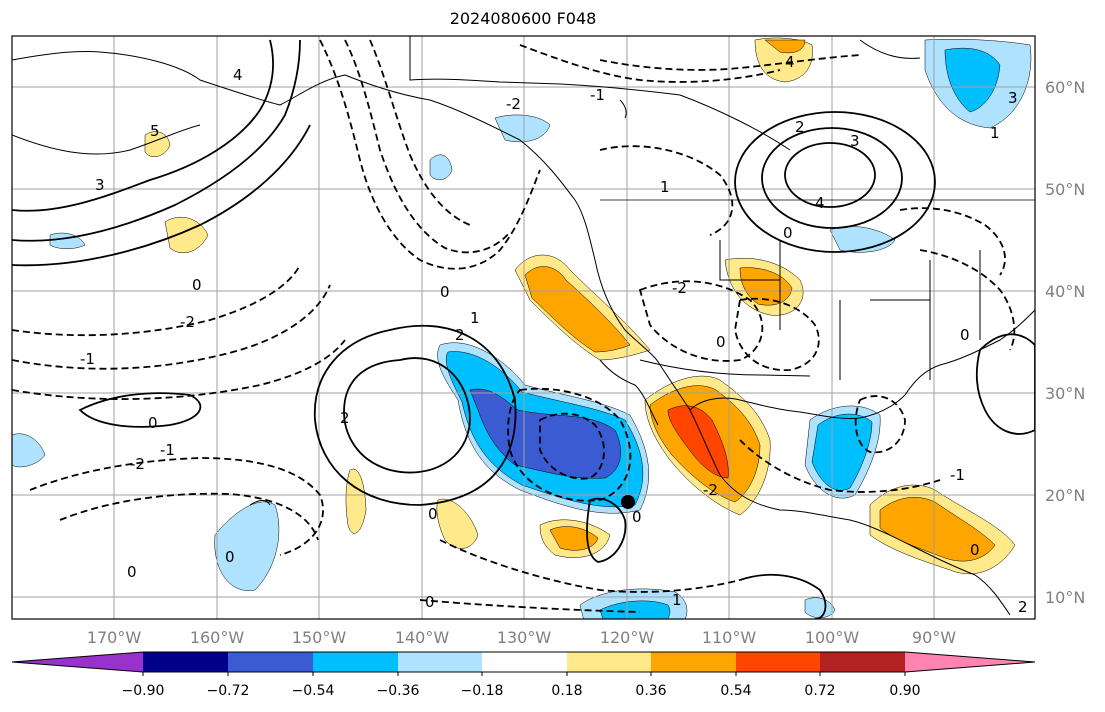 This screenshot has height=712, width=1105. What do you see at coordinates (422, 637) in the screenshot?
I see `lon-label: 140°W` at bounding box center [422, 637].